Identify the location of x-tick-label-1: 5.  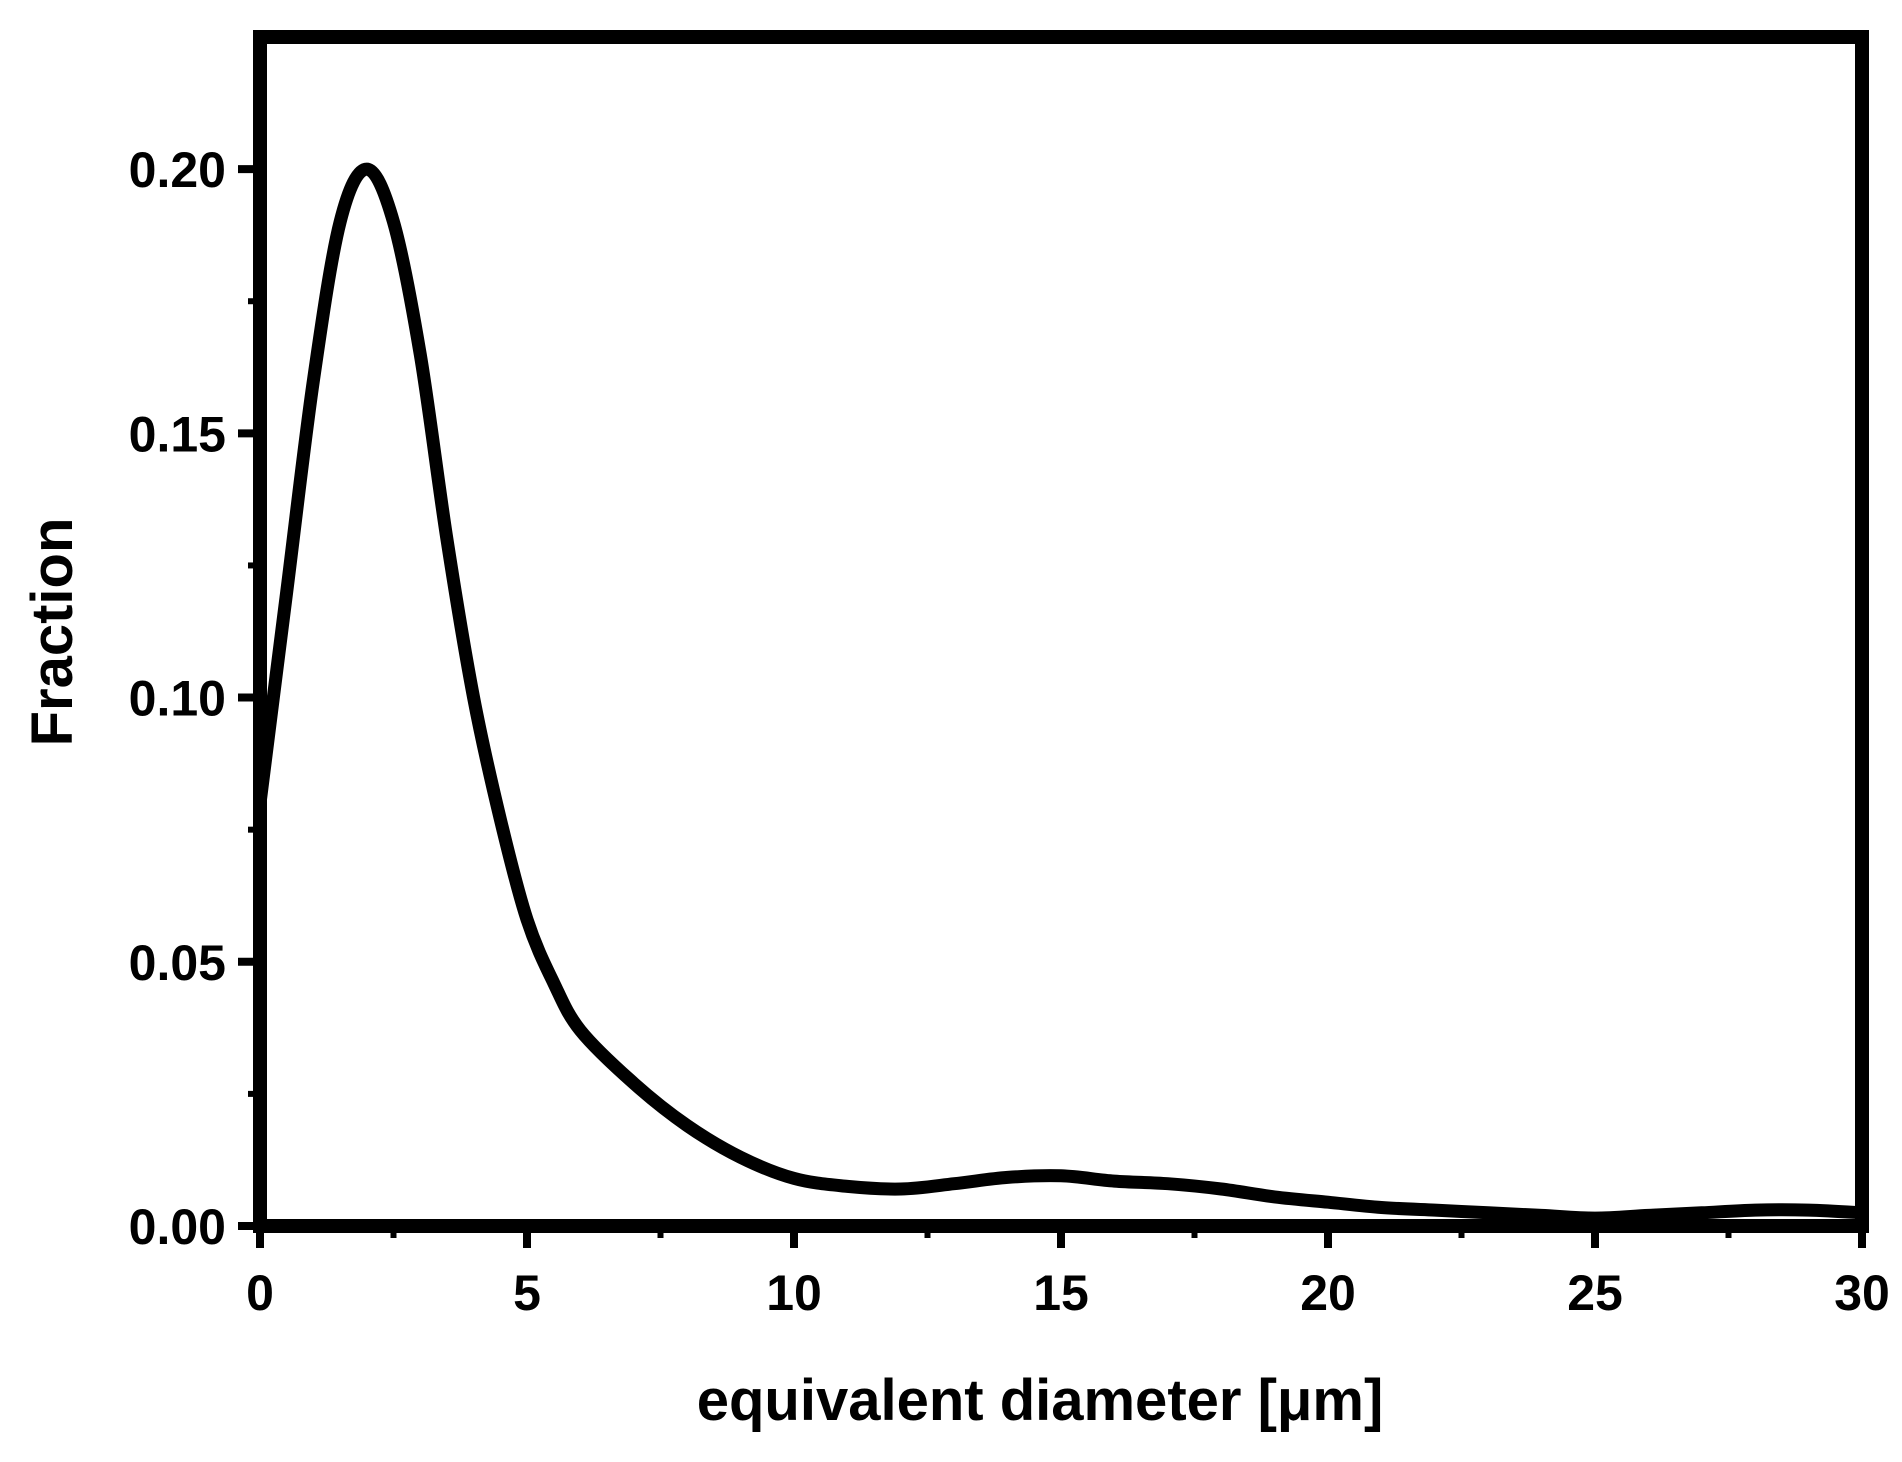
(527, 1293).